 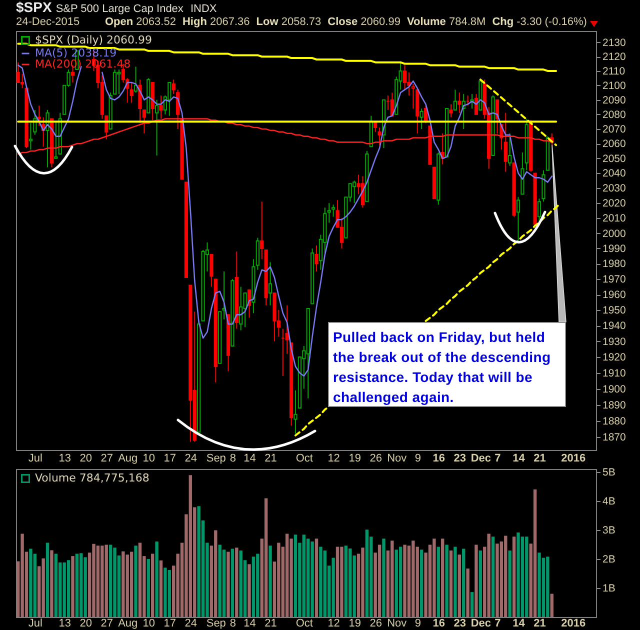 I want to click on y-tick-label: 1970, so click(x=614, y=280).